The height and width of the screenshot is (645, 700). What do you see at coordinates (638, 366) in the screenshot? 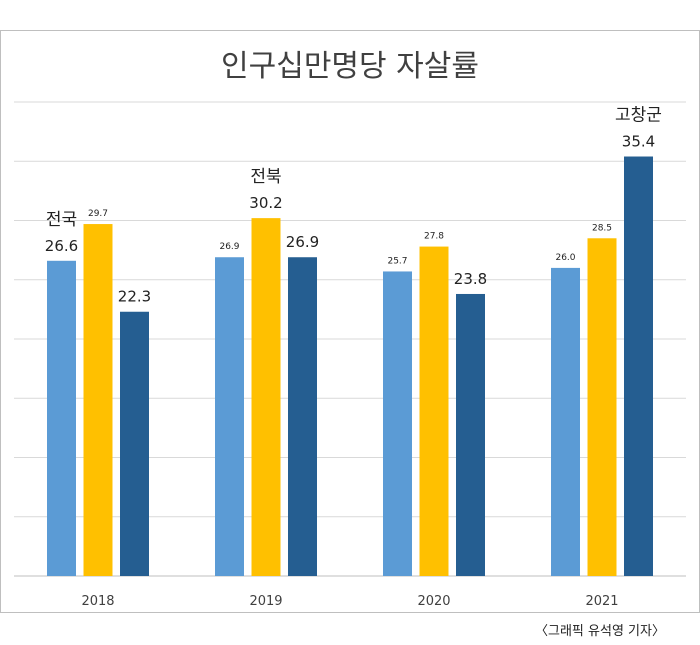
I see `bar-gochang-2021` at bounding box center [638, 366].